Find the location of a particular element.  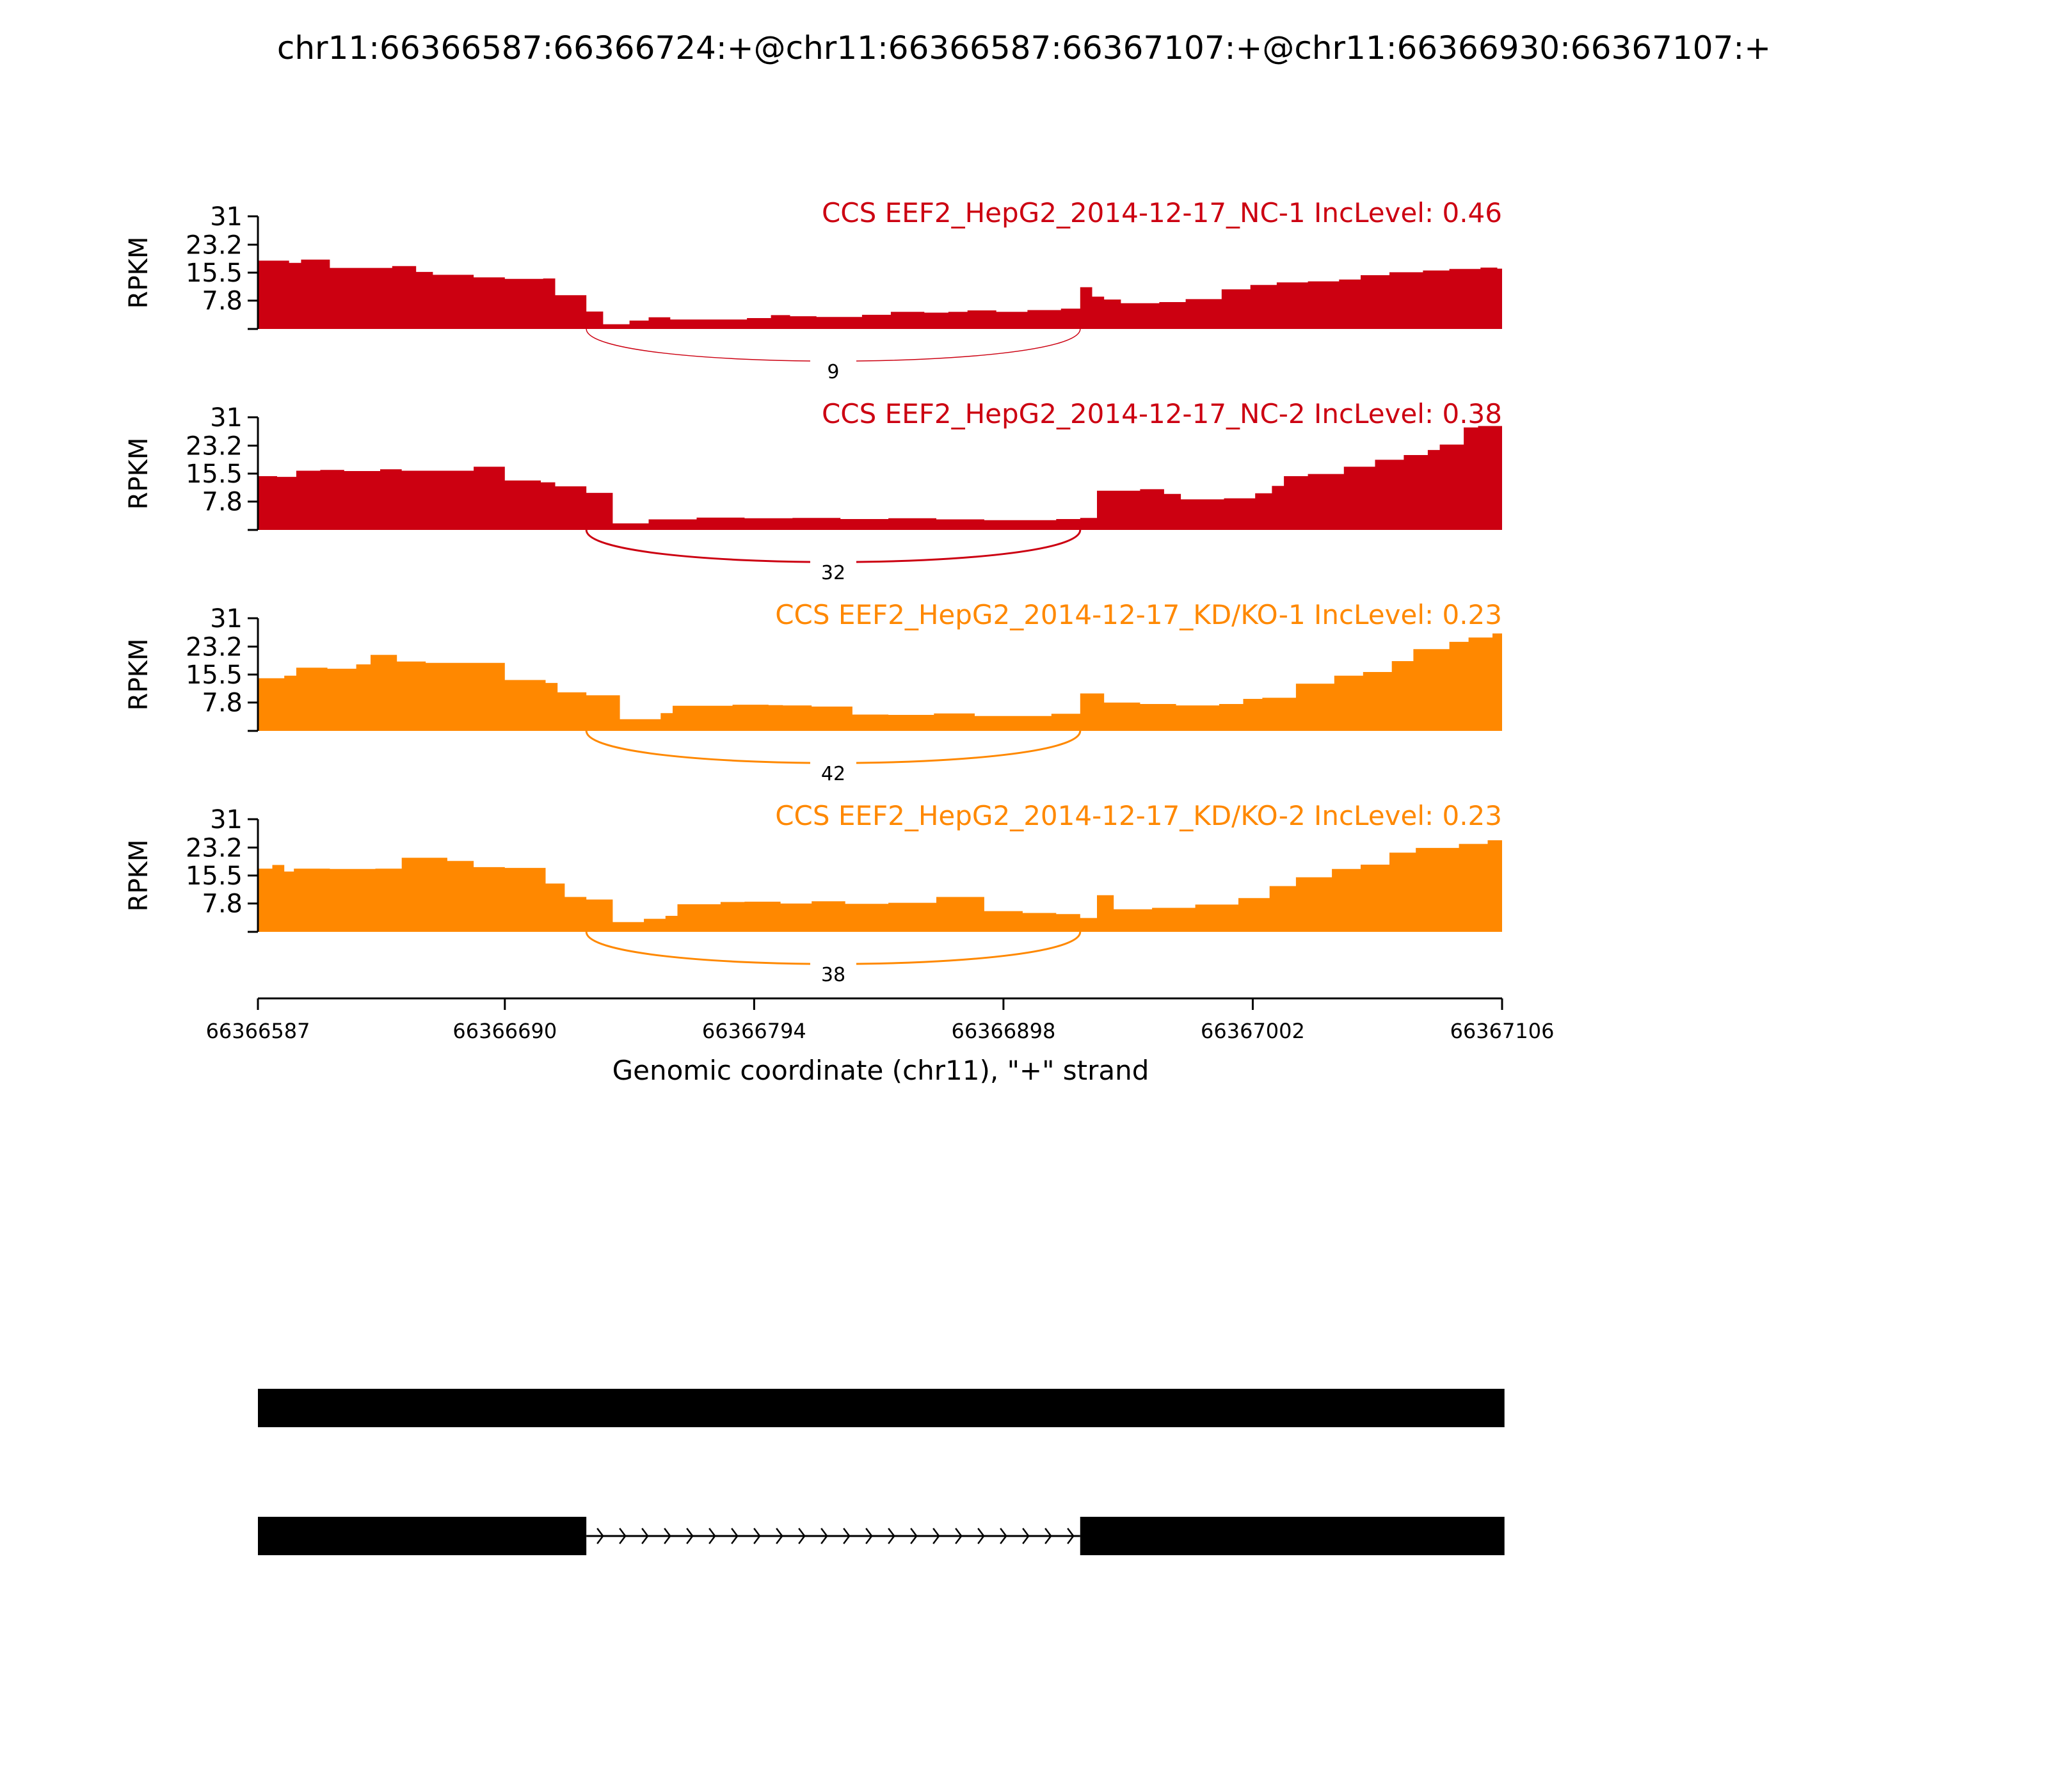

isoform-1-exon is located at coordinates (881, 1408).